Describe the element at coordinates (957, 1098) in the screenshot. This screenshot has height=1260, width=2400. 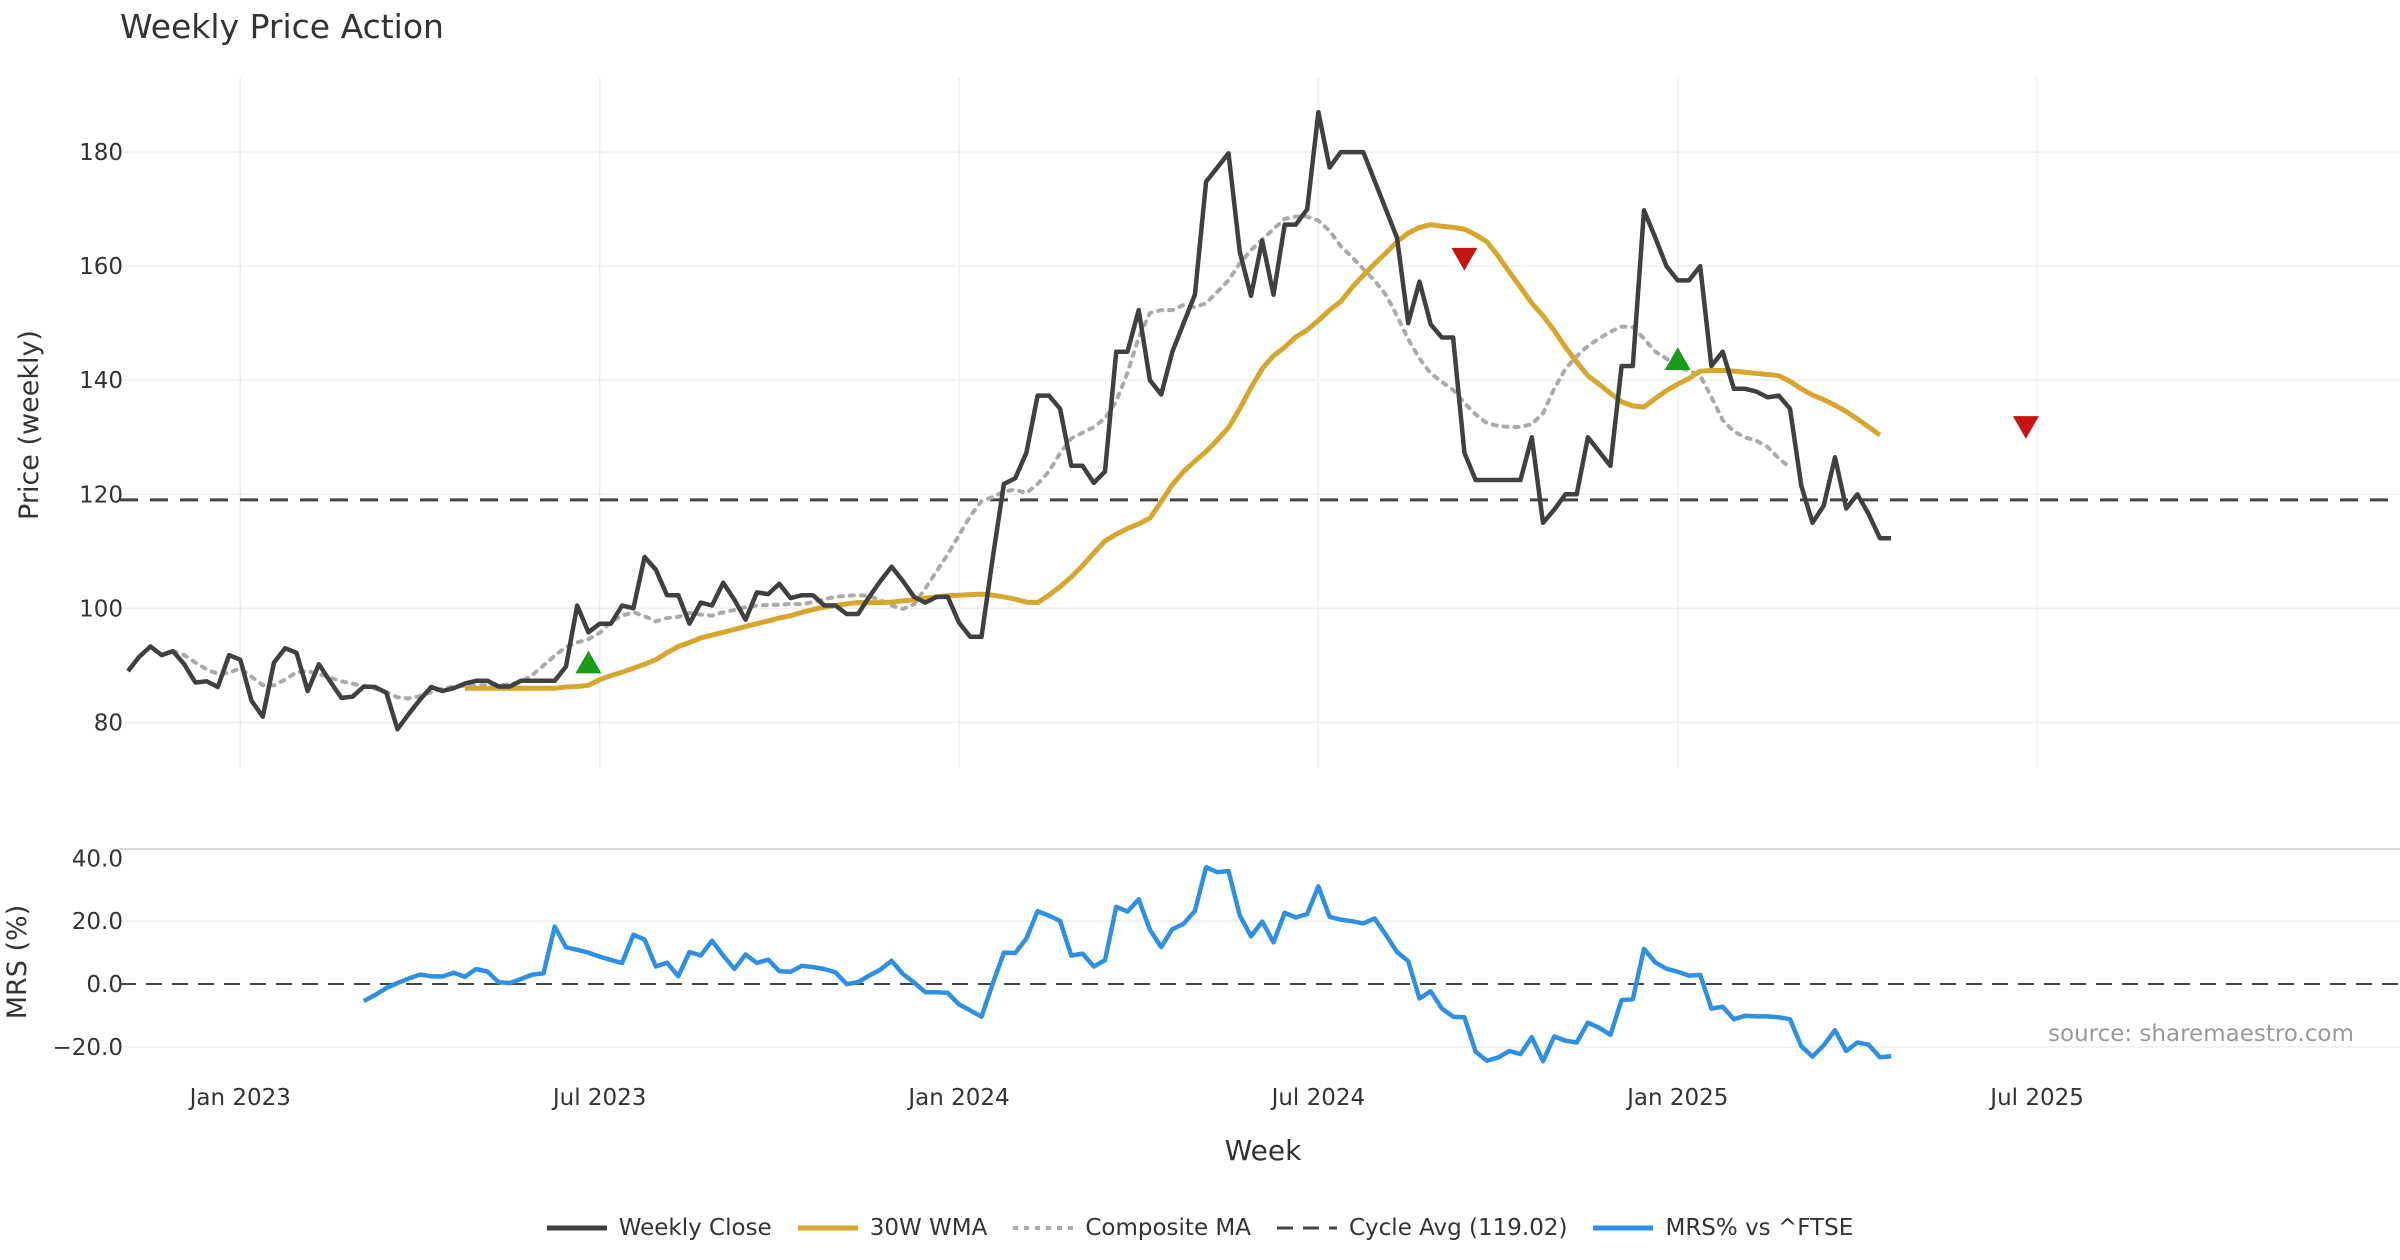
I see `x-tick-label-2: Jan 2024` at that location.